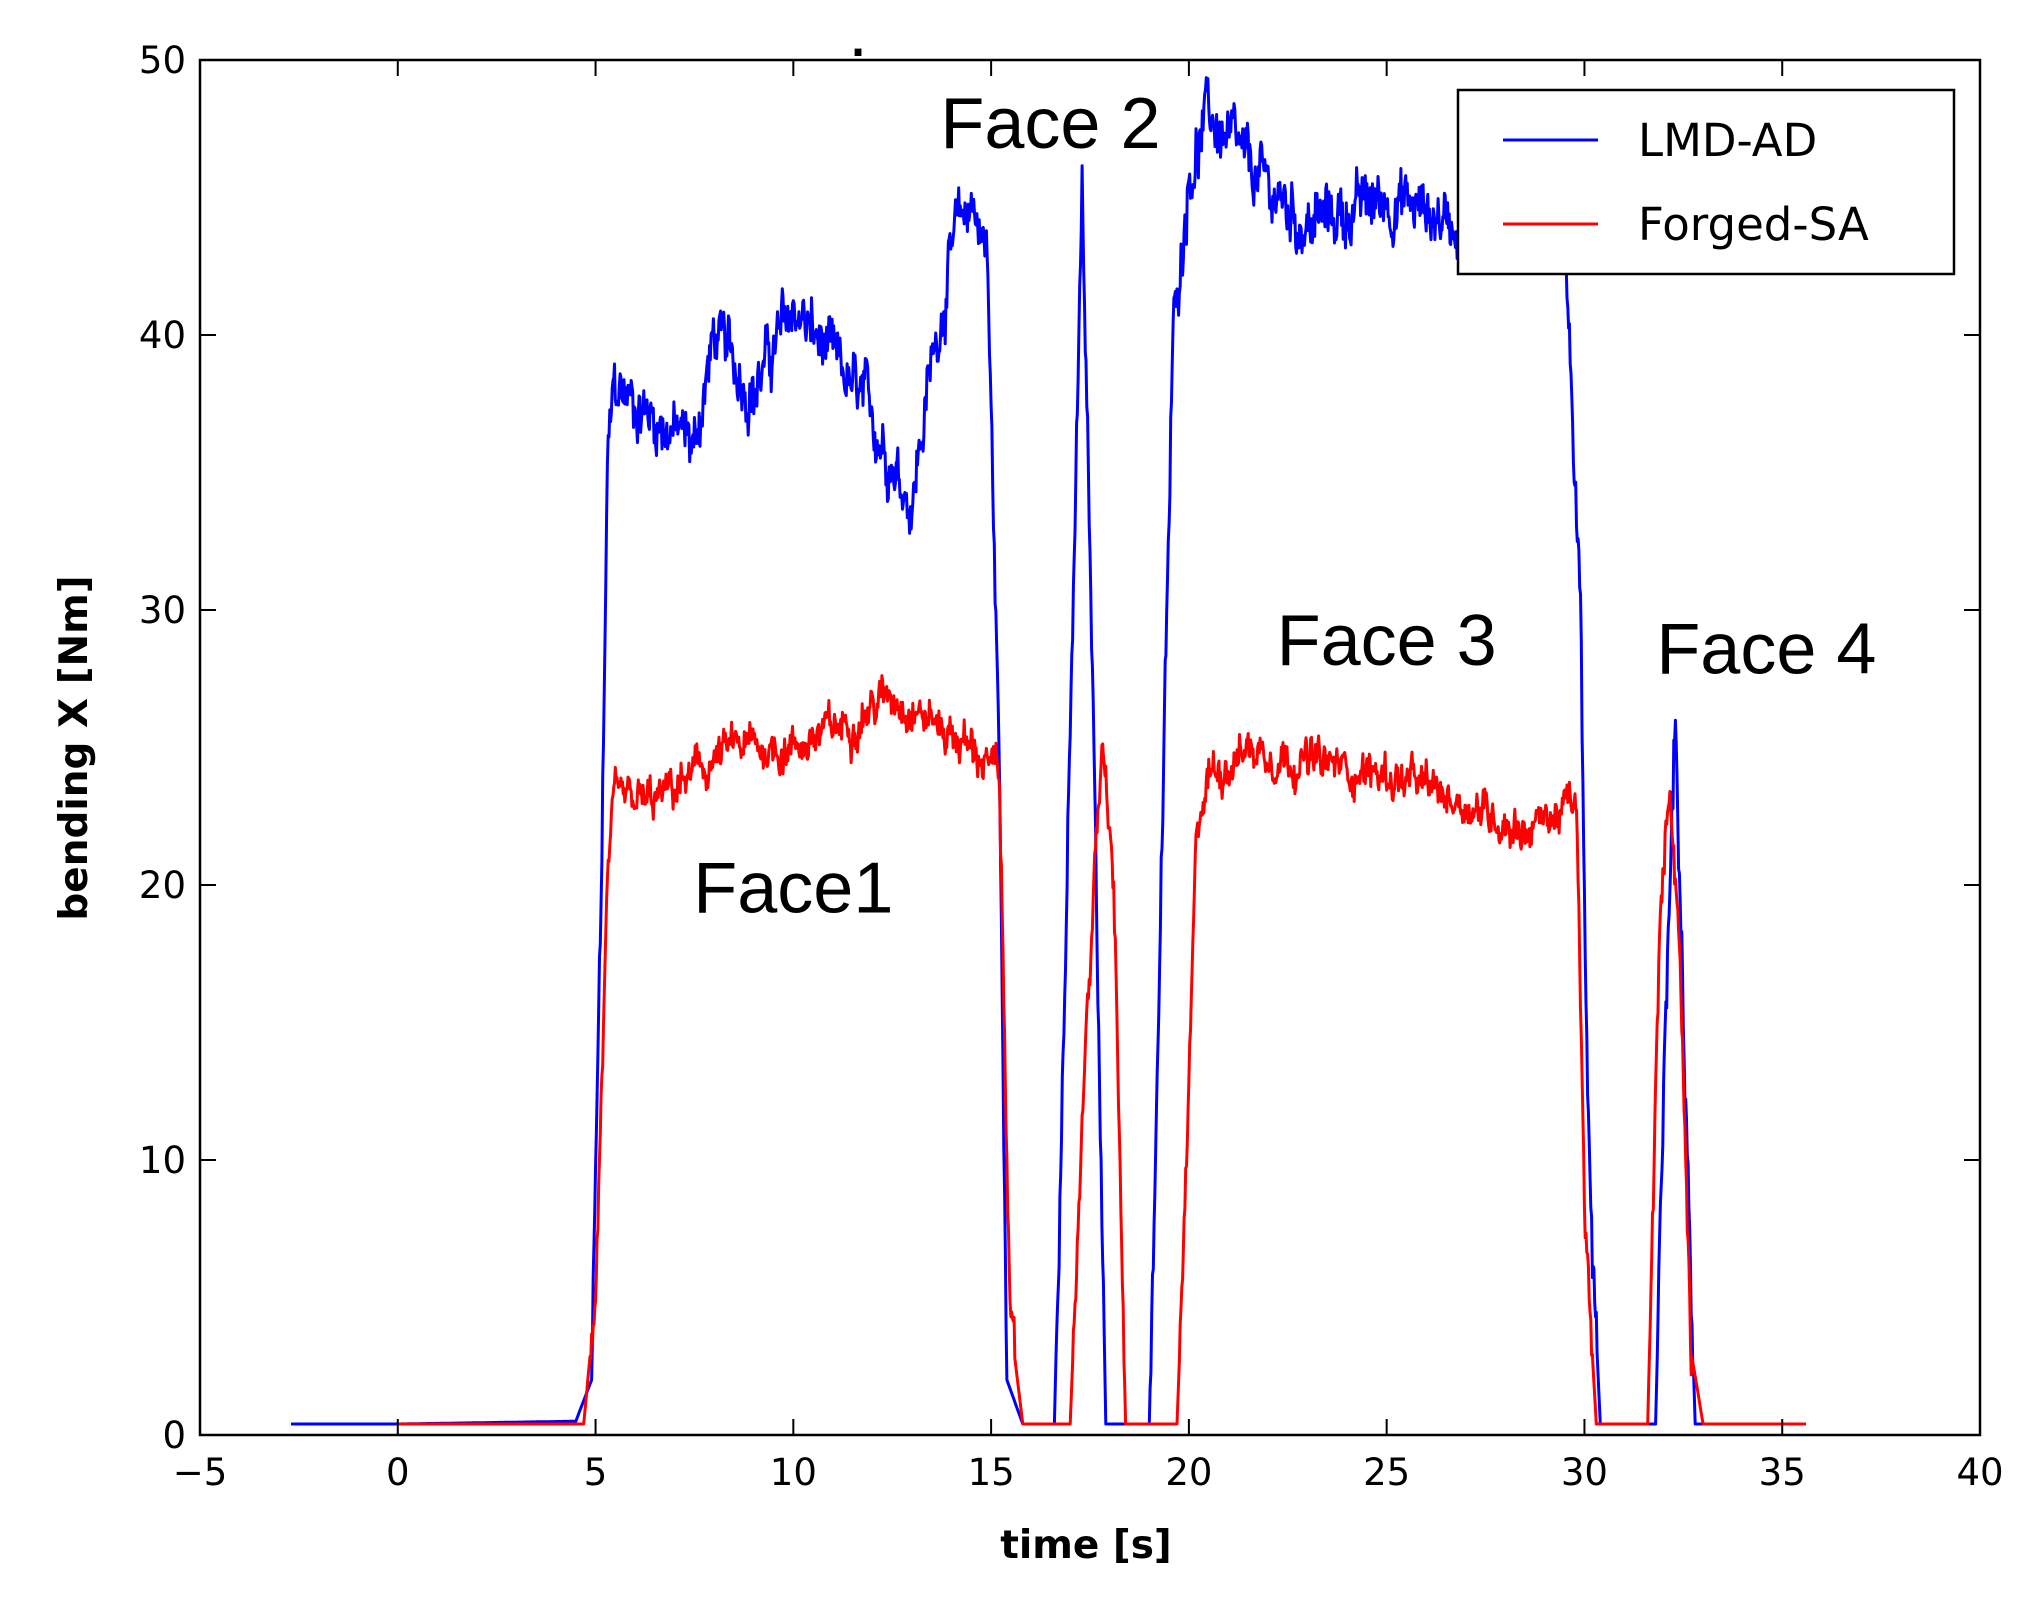 Image resolution: width=2023 pixels, height=1601 pixels. What do you see at coordinates (162, 335) in the screenshot?
I see `y-tick-label: 40` at bounding box center [162, 335].